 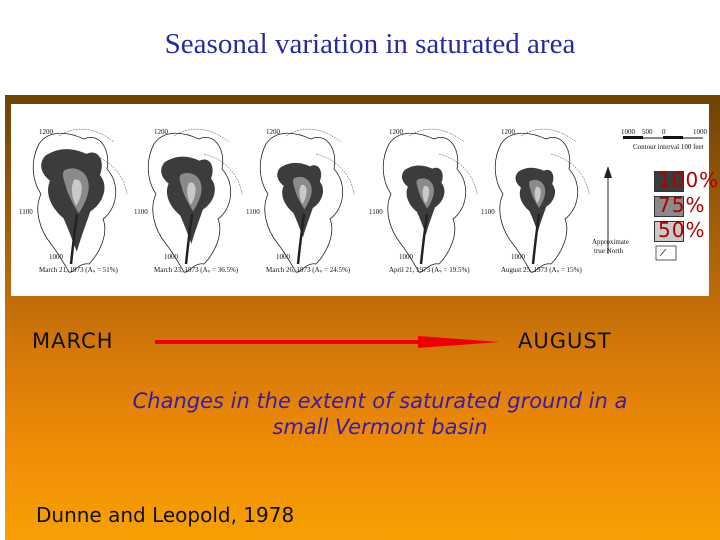 I want to click on north-label: true North, so click(x=608, y=251).